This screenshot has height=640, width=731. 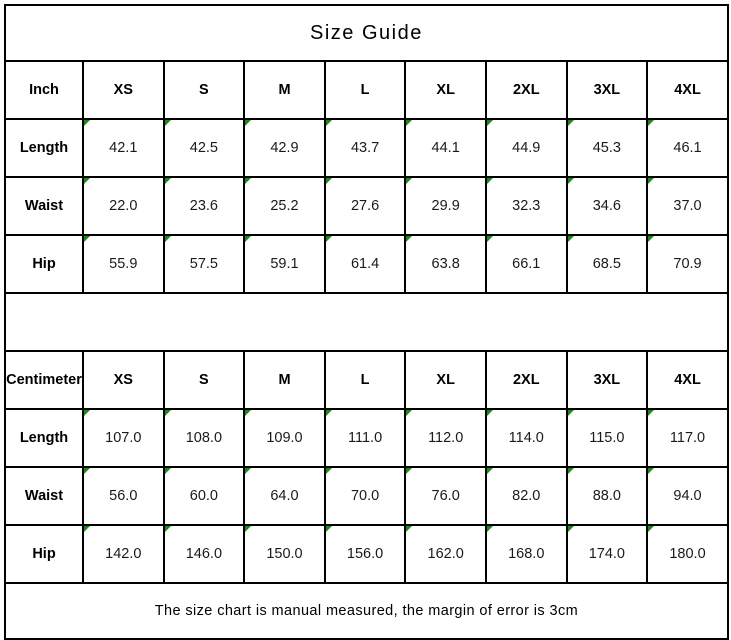 I want to click on cell-hip-4xl: 70.9, so click(x=687, y=264).